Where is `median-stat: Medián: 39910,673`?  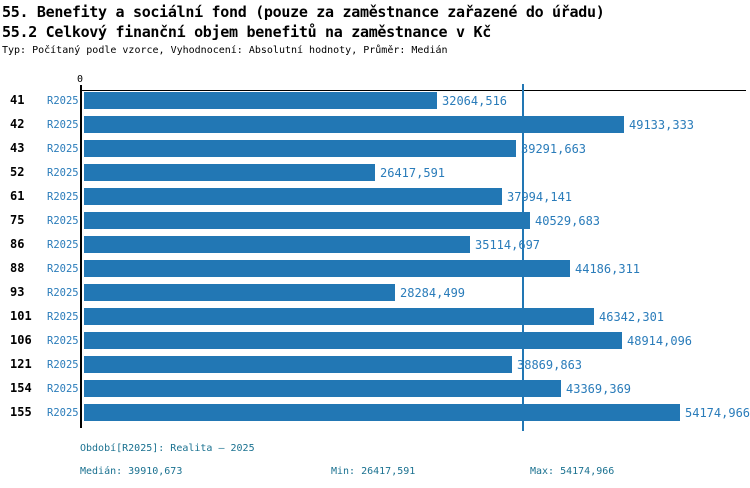 median-stat: Medián: 39910,673 is located at coordinates (131, 471).